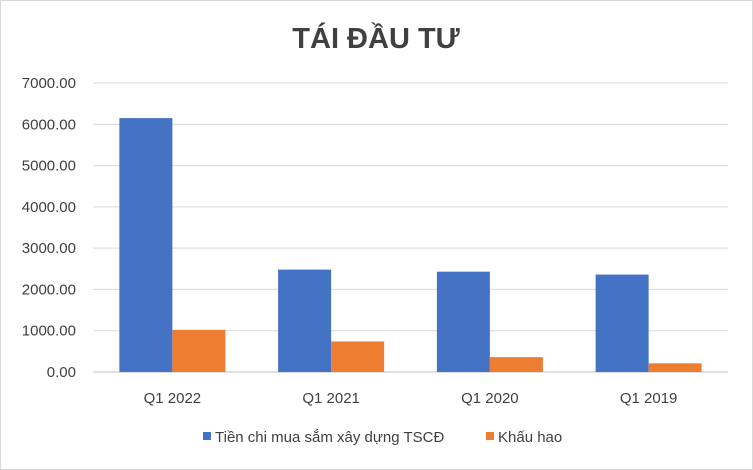 Image resolution: width=753 pixels, height=470 pixels. I want to click on legend-label: Khấu hao, so click(530, 437).